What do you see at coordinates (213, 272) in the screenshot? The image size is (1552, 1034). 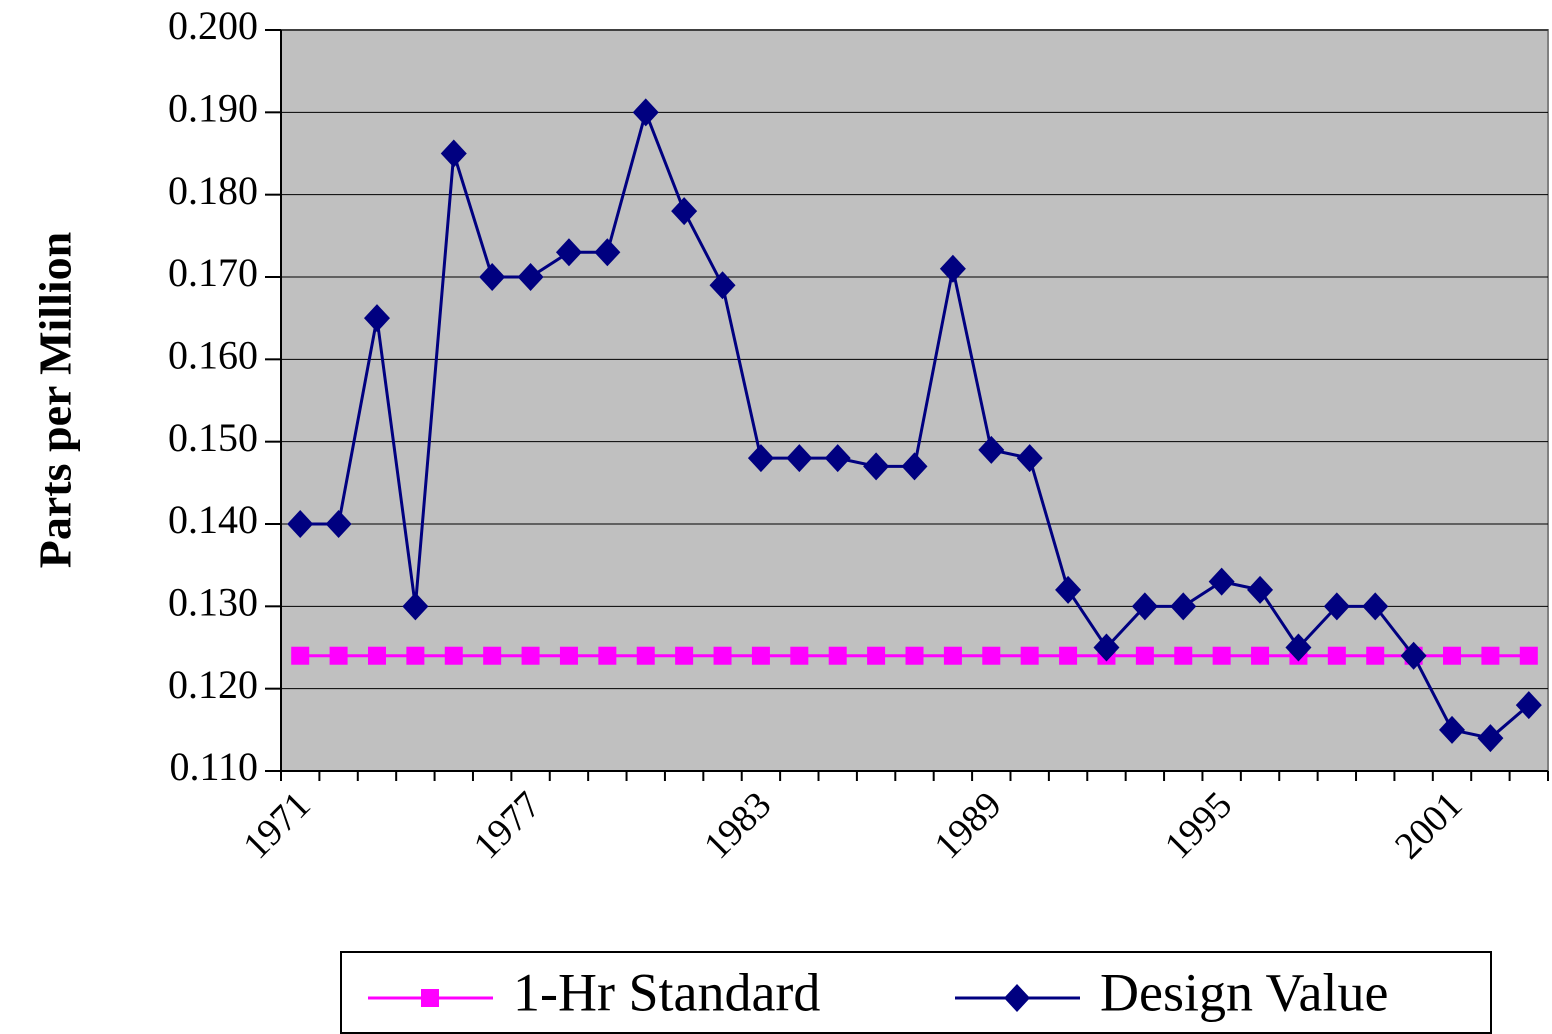 I see `y-tick-label: 0.170` at bounding box center [213, 272].